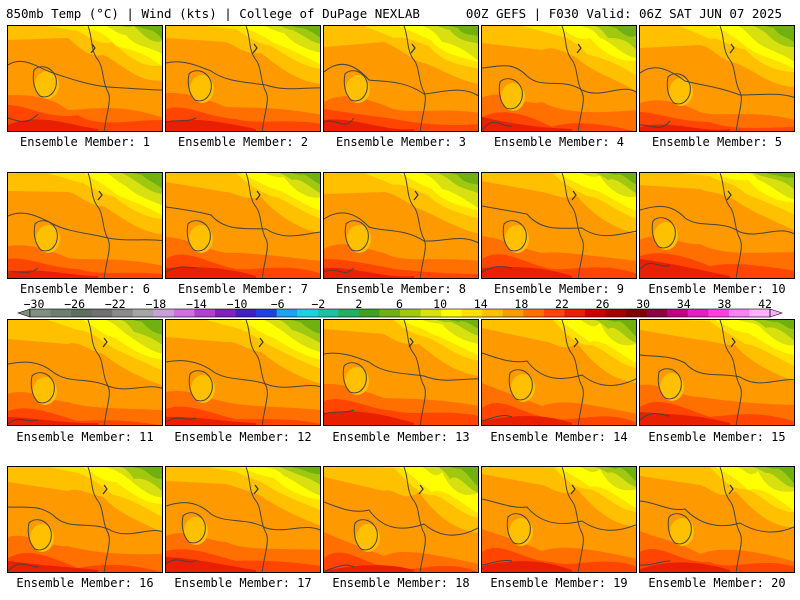 The image size is (800, 600). I want to click on colorbar-tick-label: −14, so click(196, 304).